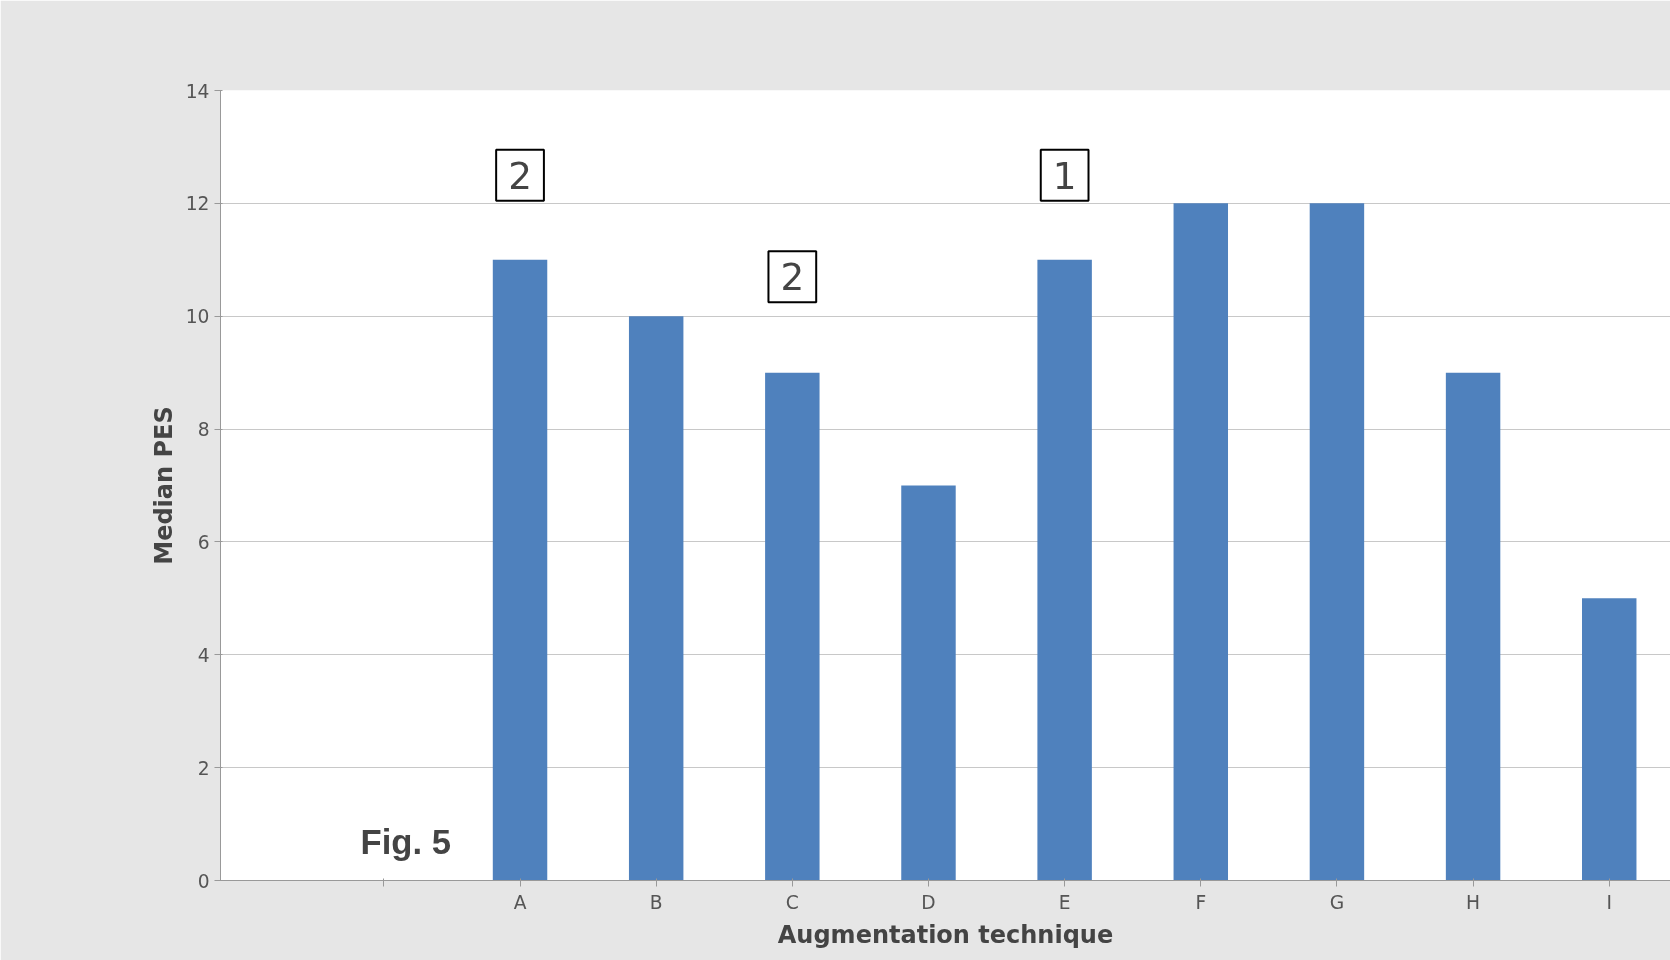 The height and width of the screenshot is (960, 1670). I want to click on x-tick-label: C, so click(792, 902).